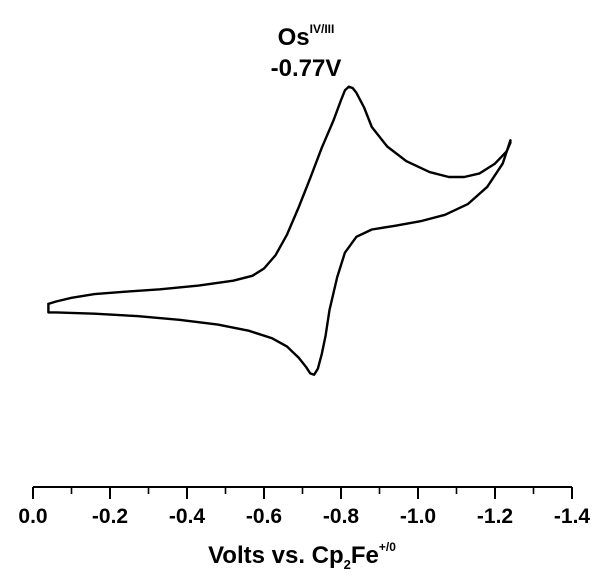 The image size is (601, 581). Describe the element at coordinates (110, 516) in the screenshot. I see `x-tick-label: -0.2` at that location.